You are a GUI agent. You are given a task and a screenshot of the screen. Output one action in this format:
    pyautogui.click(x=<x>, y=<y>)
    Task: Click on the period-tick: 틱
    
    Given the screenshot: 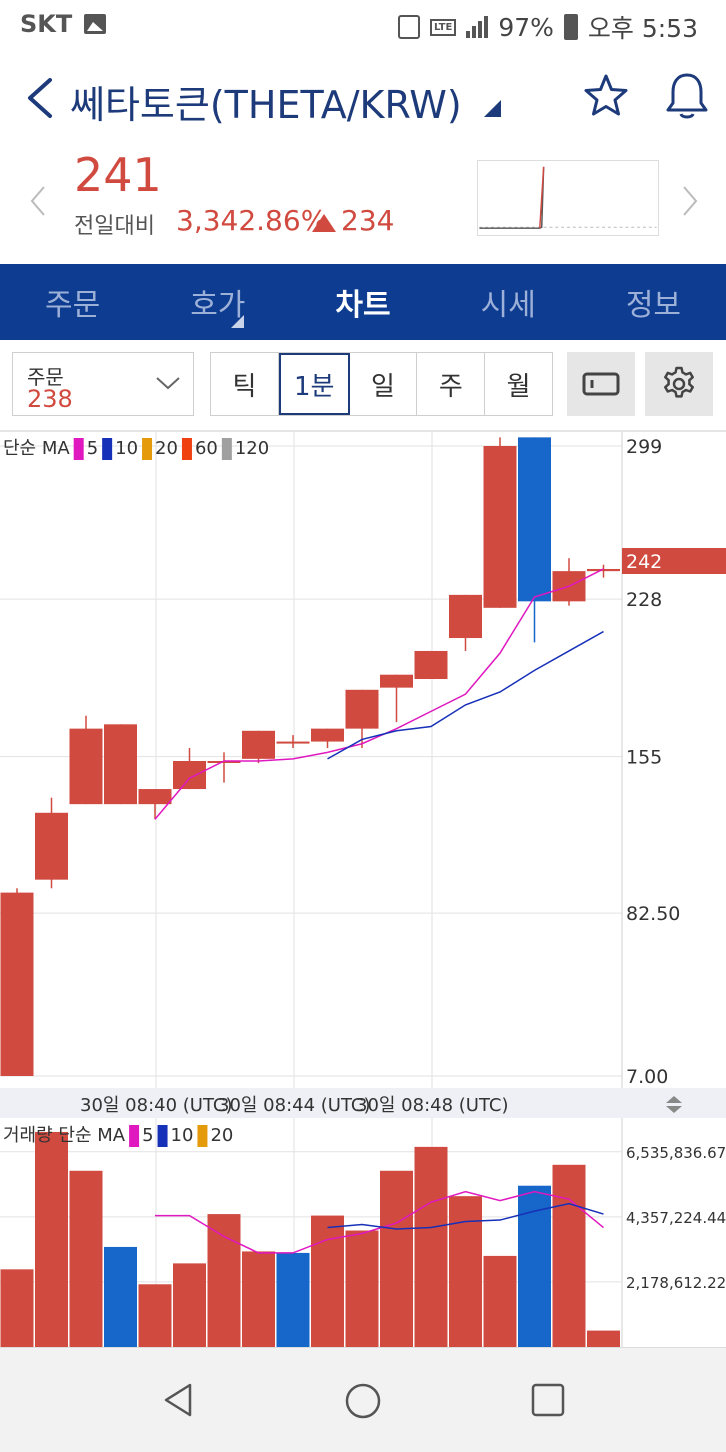 What is the action you would take?
    pyautogui.click(x=245, y=384)
    